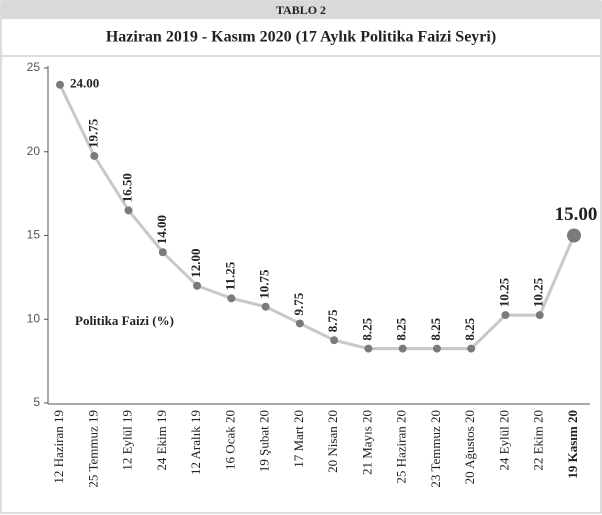 The height and width of the screenshot is (515, 602). What do you see at coordinates (435, 449) in the screenshot?
I see `x-tick-label: 23 Temmuz 20` at bounding box center [435, 449].